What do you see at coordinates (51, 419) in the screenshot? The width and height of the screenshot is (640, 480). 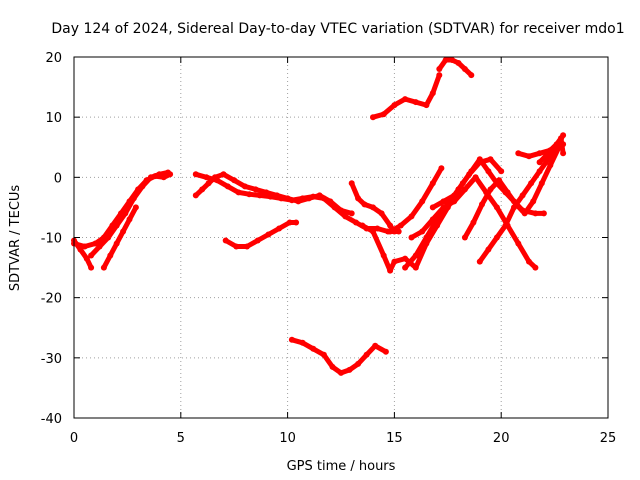 I see `y-tick-label: -40` at bounding box center [51, 419].